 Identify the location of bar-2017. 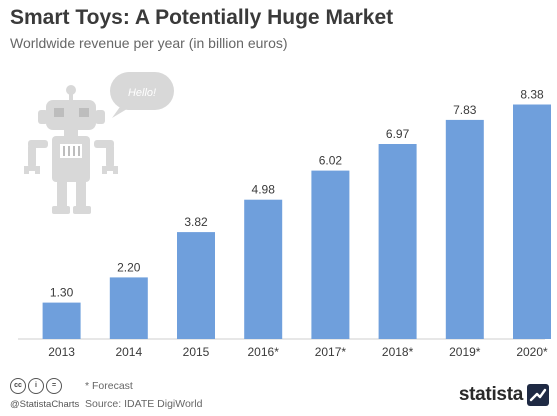
(330, 254).